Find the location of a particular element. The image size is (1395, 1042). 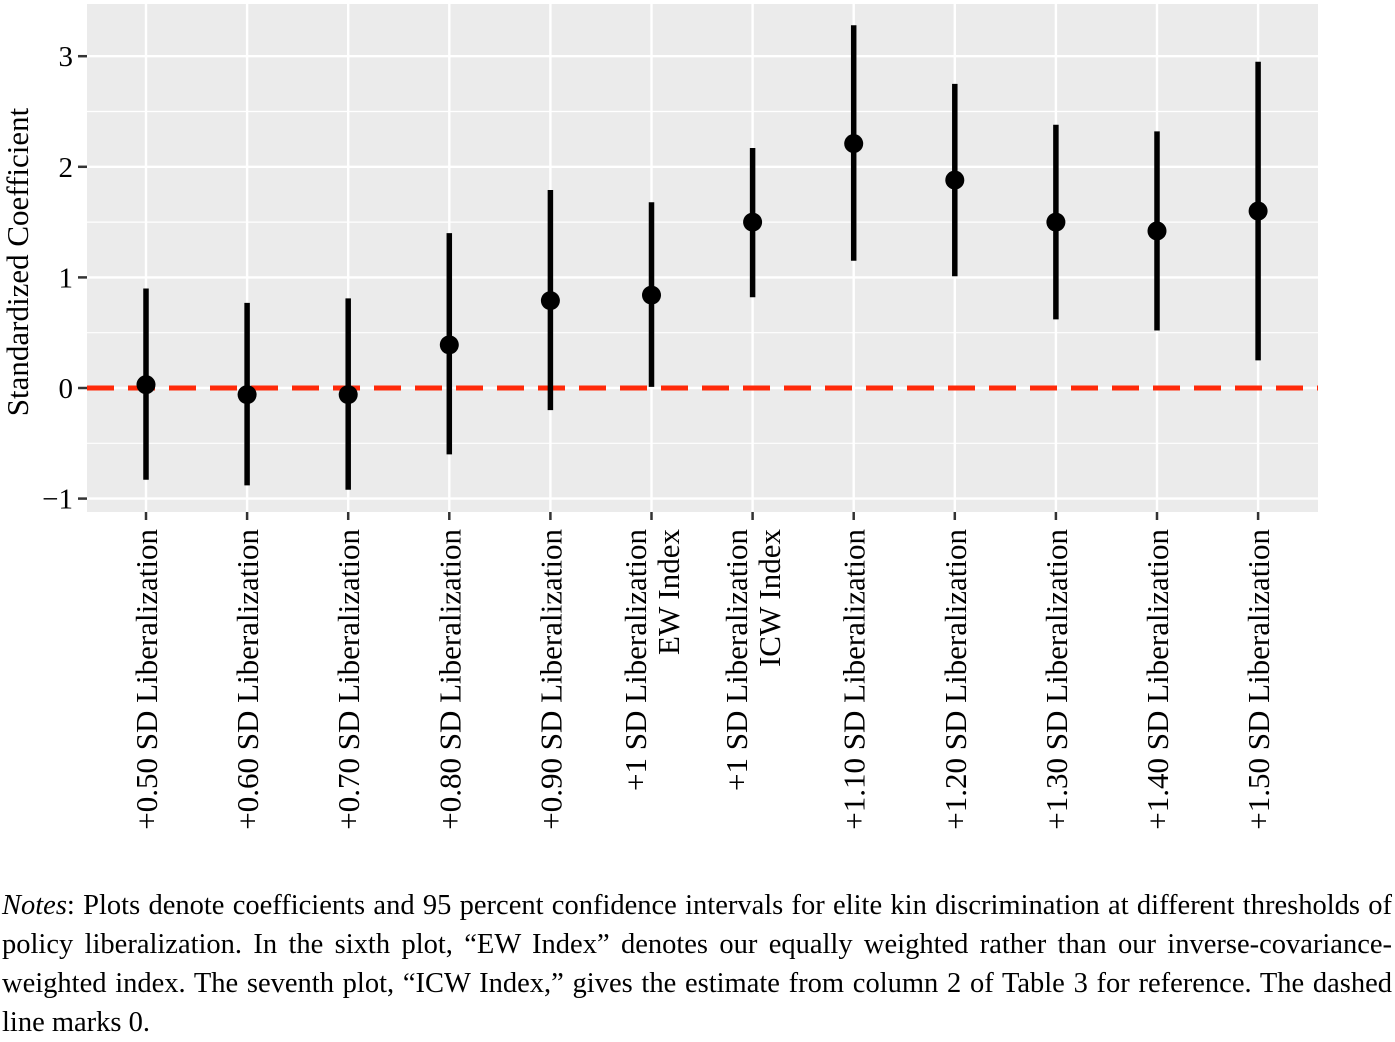

y-axis: −1 0 1 2 3 is located at coordinates (64, 278).